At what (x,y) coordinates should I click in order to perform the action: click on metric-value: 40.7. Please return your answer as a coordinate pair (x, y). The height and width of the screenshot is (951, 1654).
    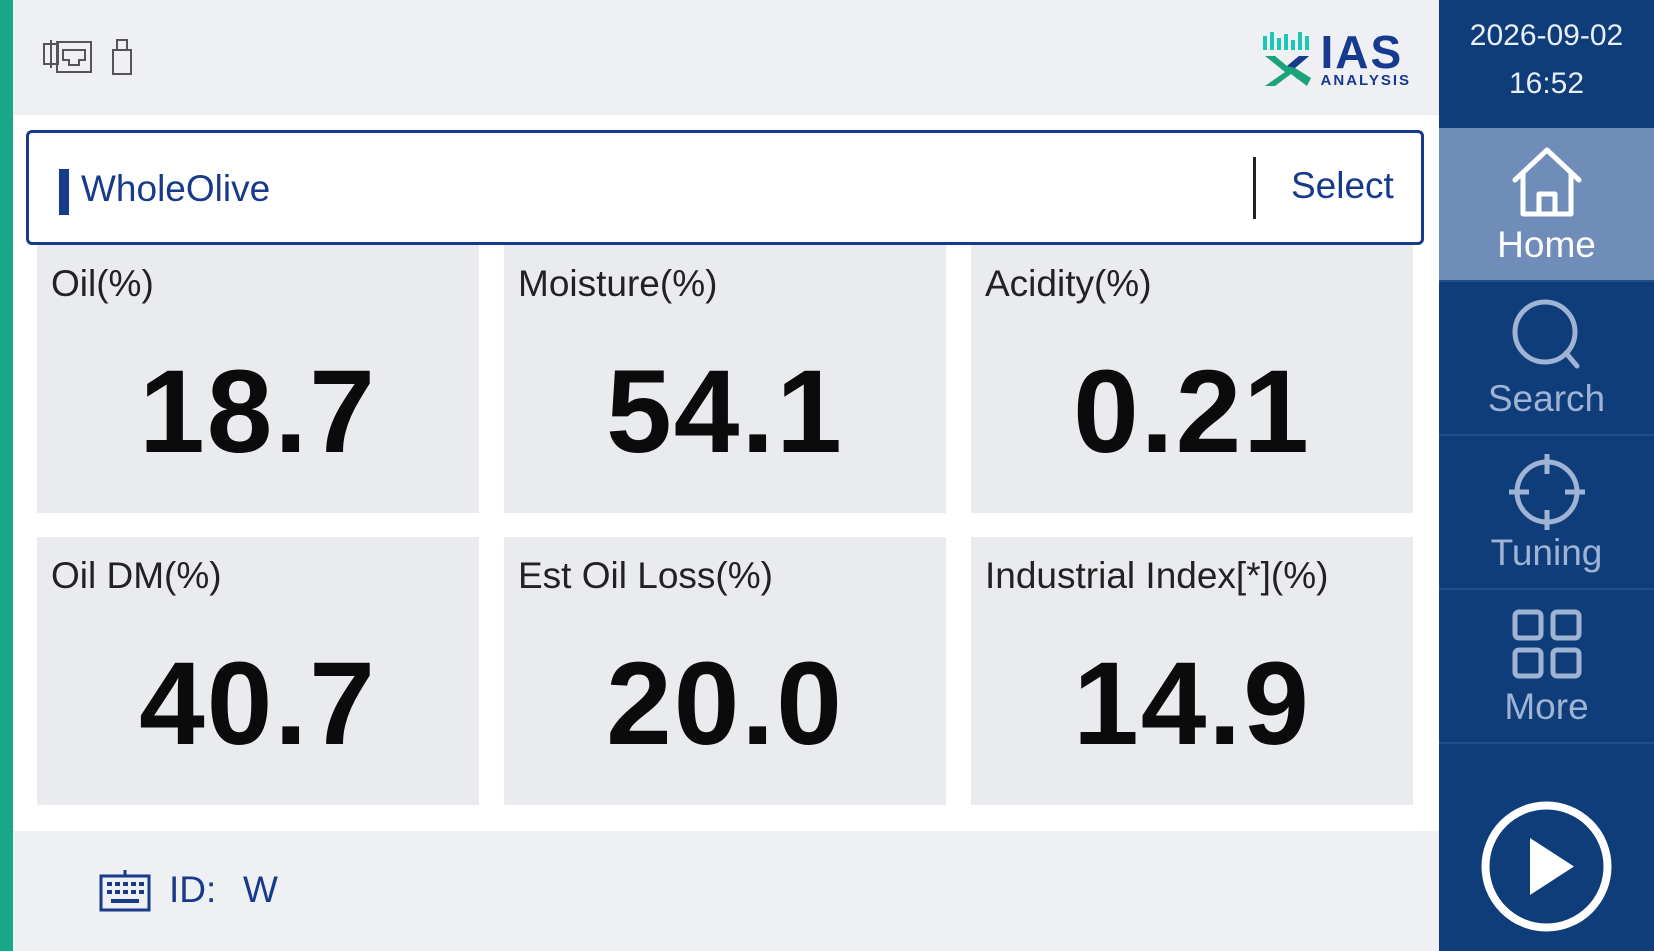
    Looking at the image, I should click on (258, 704).